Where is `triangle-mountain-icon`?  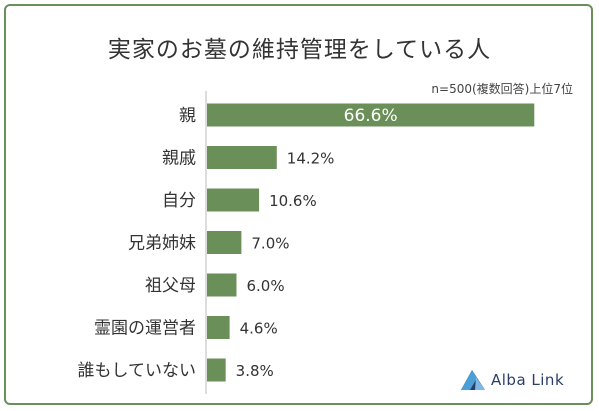
triangle-mountain-icon is located at coordinates (473, 380).